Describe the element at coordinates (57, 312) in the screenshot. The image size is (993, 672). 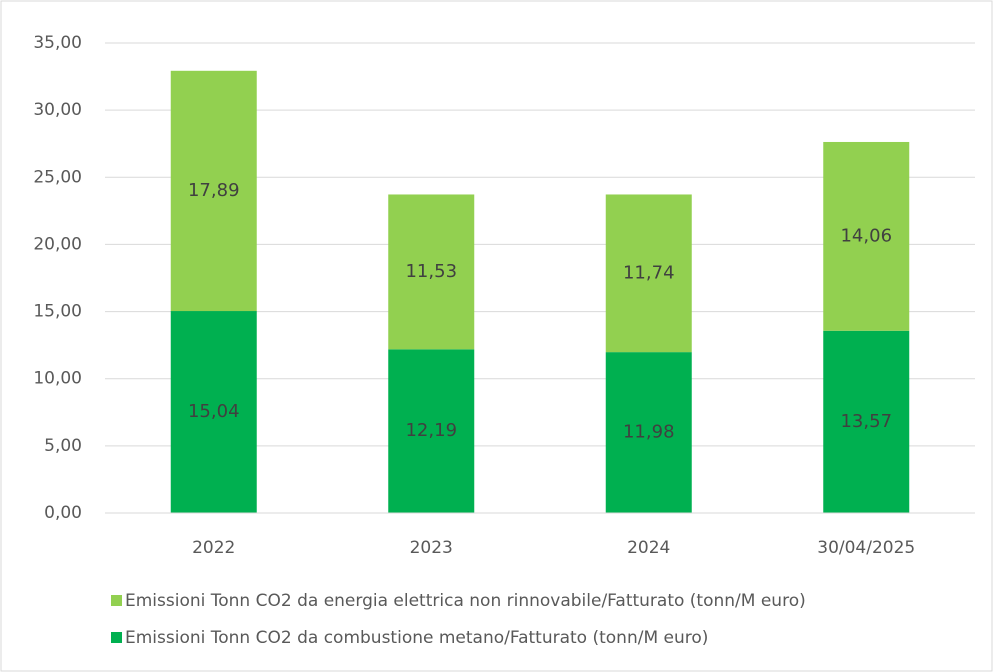
I see `y-tick-label: 15,00` at that location.